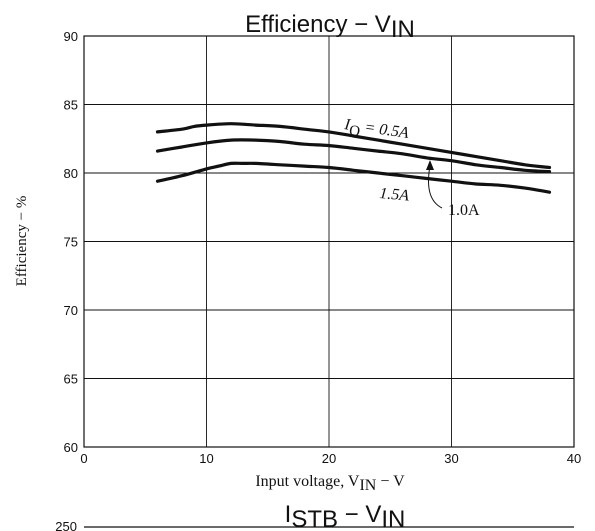 Image resolution: width=595 pixels, height=531 pixels. Describe the element at coordinates (390, 481) in the screenshot. I see `x-axis-label-suffix: − V` at that location.